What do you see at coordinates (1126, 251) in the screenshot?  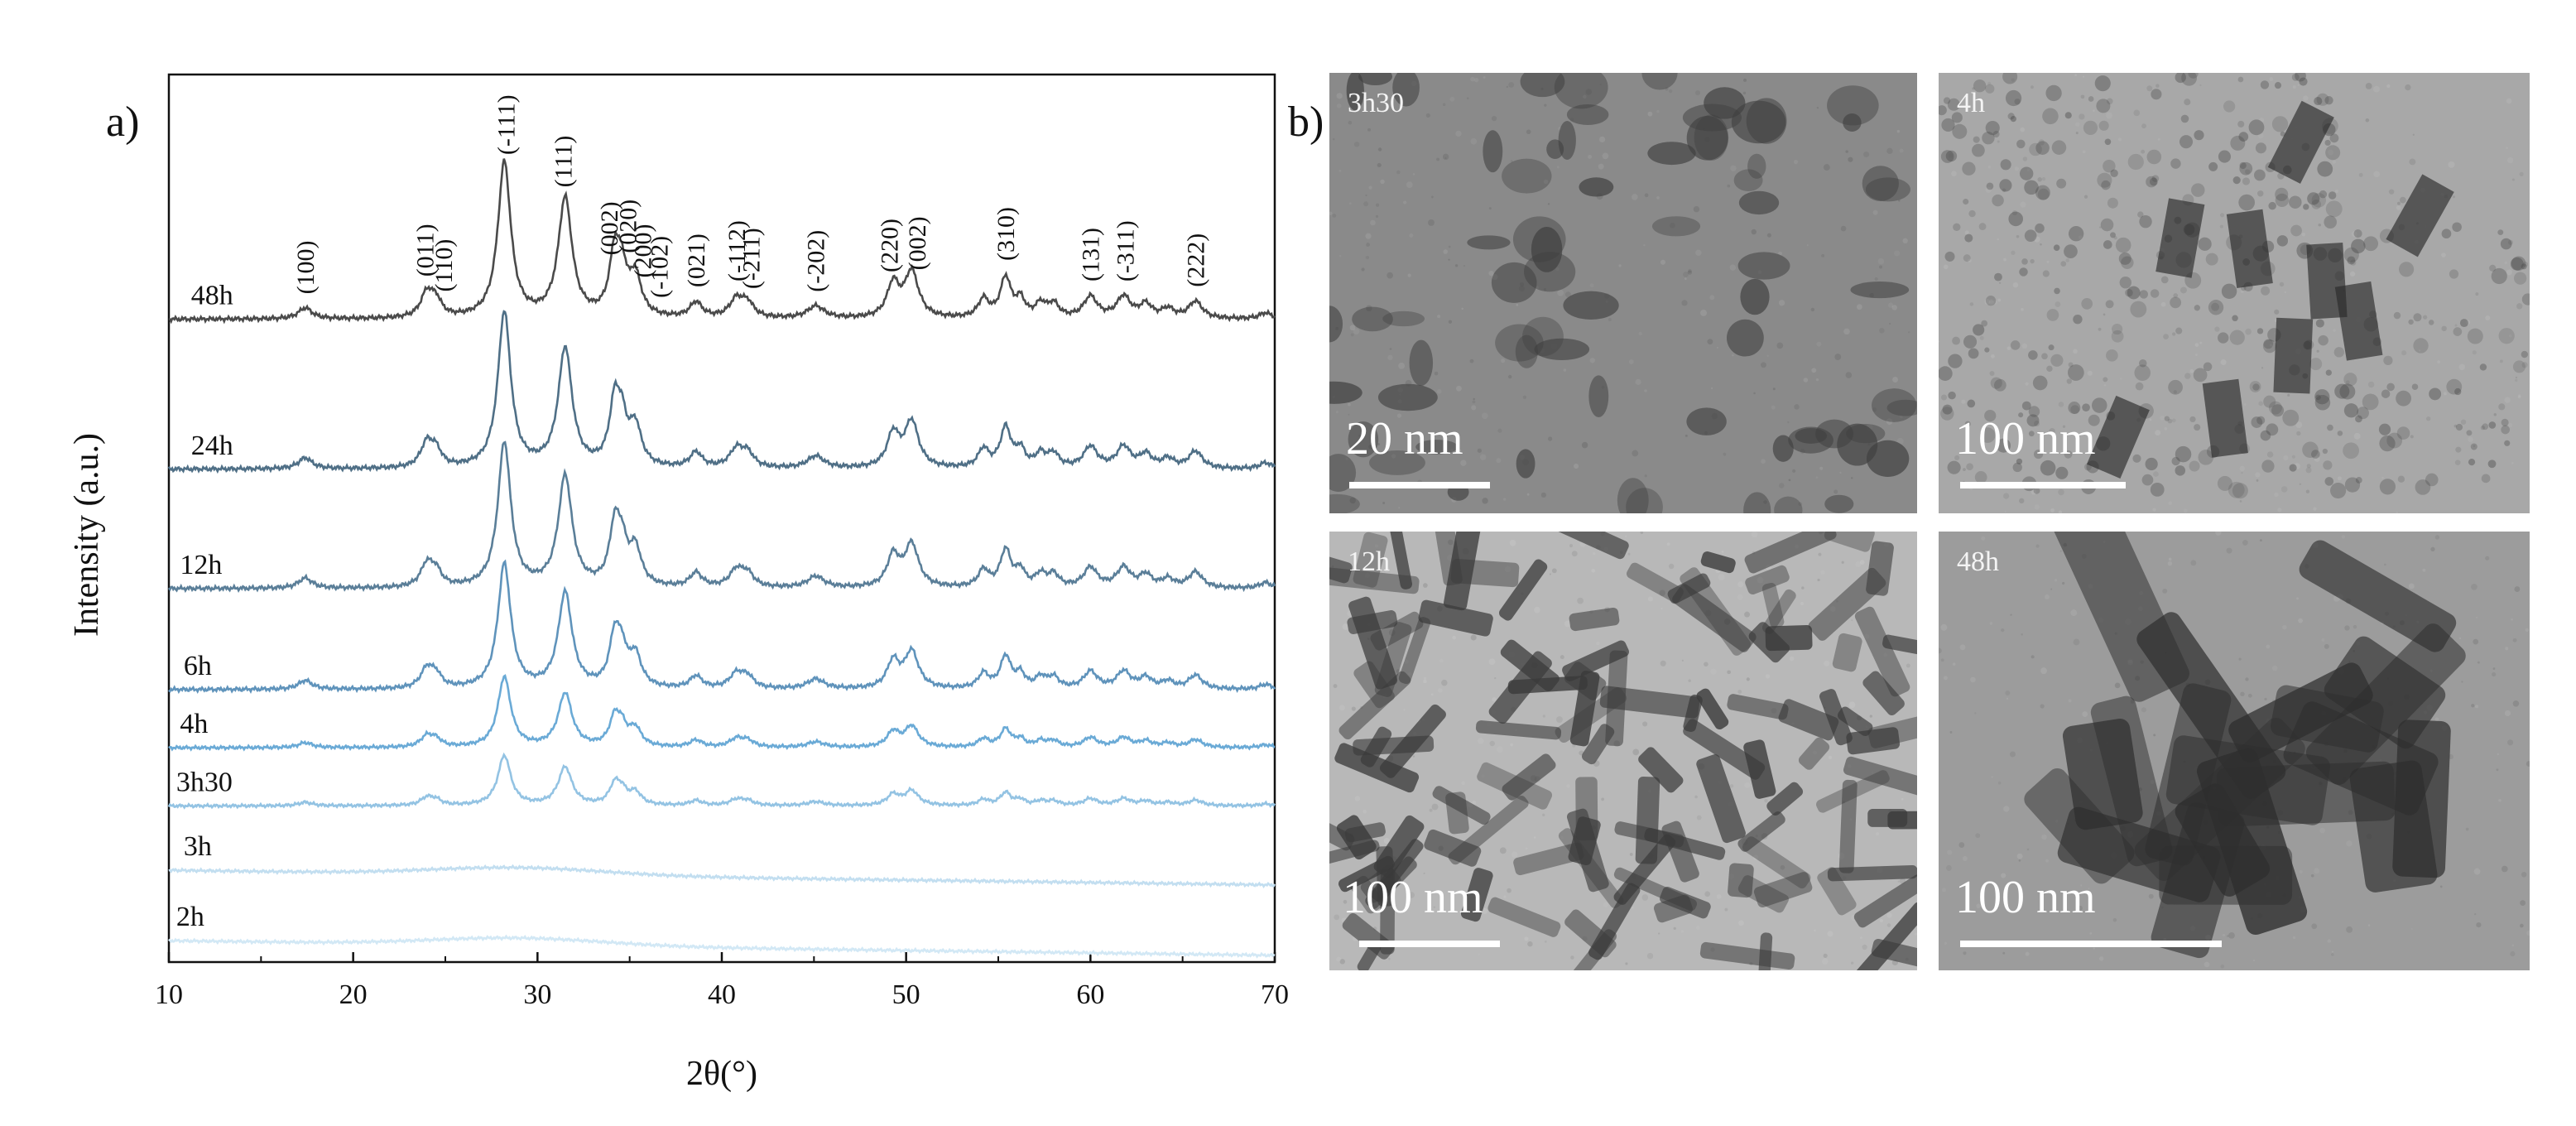 I see `peak-annotation: (-311)` at bounding box center [1126, 251].